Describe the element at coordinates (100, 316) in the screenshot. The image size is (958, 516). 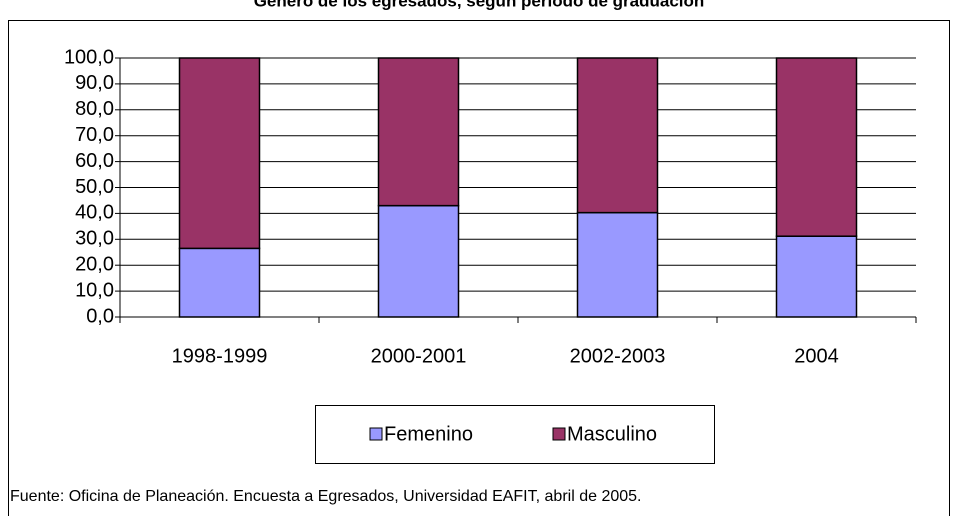
I see `y-tick-label: 0,0` at that location.